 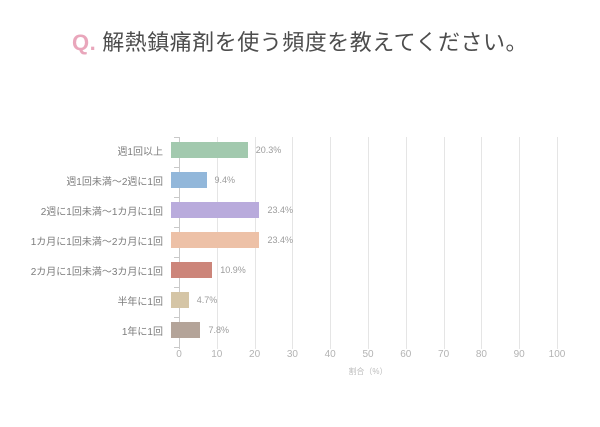 What do you see at coordinates (360, 270) in the screenshot?
I see `bar-area: 10.9%` at bounding box center [360, 270].